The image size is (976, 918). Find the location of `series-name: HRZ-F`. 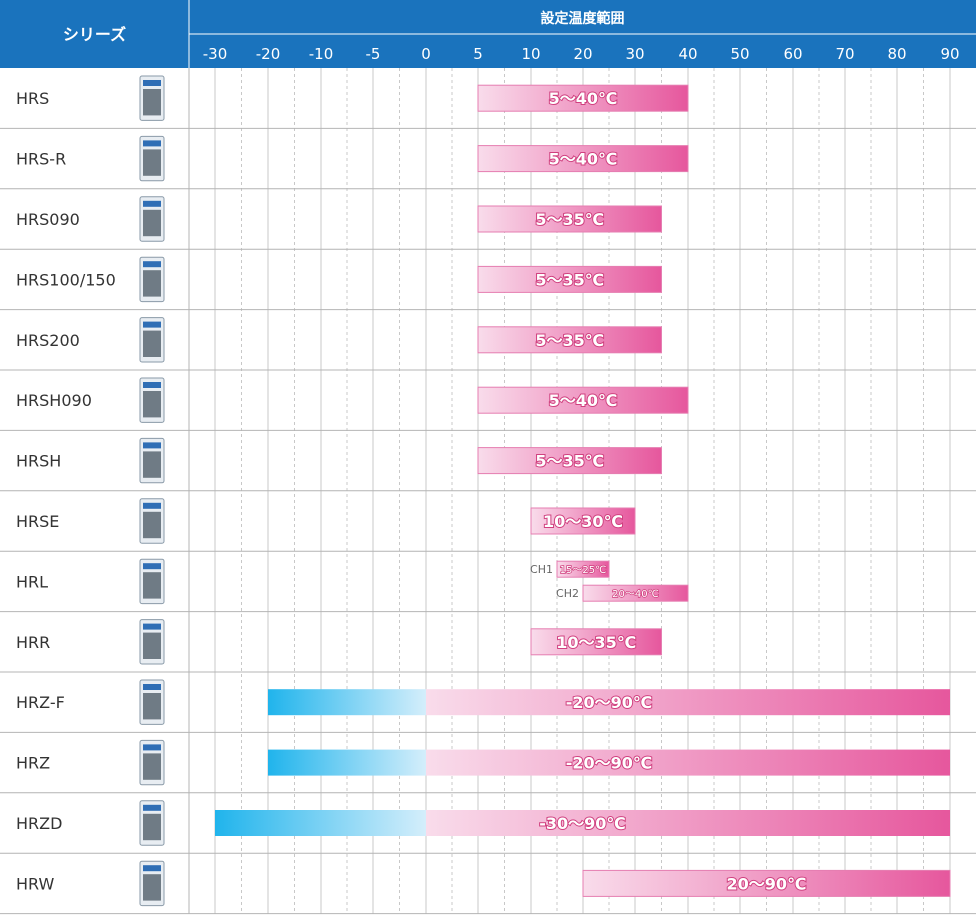

series-name: HRZ-F is located at coordinates (40, 702).